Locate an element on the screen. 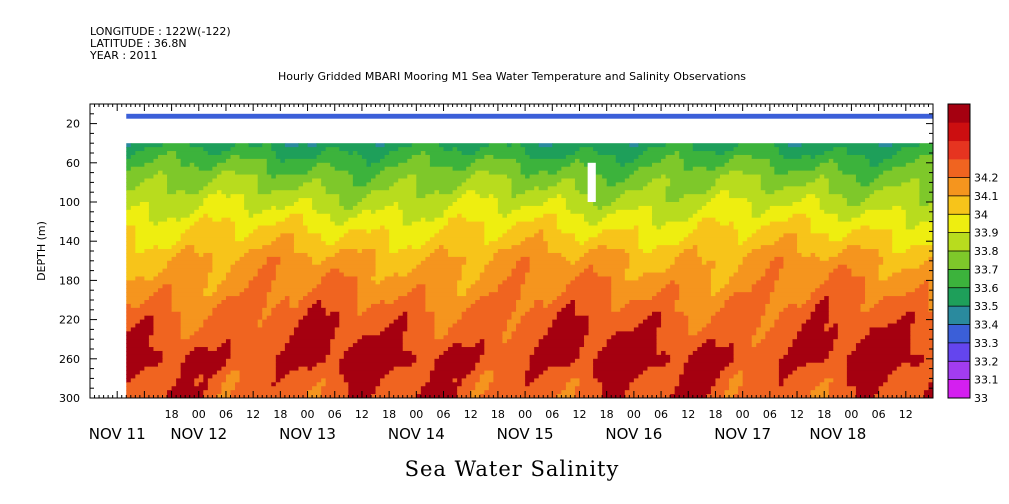 The width and height of the screenshot is (1009, 504). x-hour-label: 00 is located at coordinates (416, 414).